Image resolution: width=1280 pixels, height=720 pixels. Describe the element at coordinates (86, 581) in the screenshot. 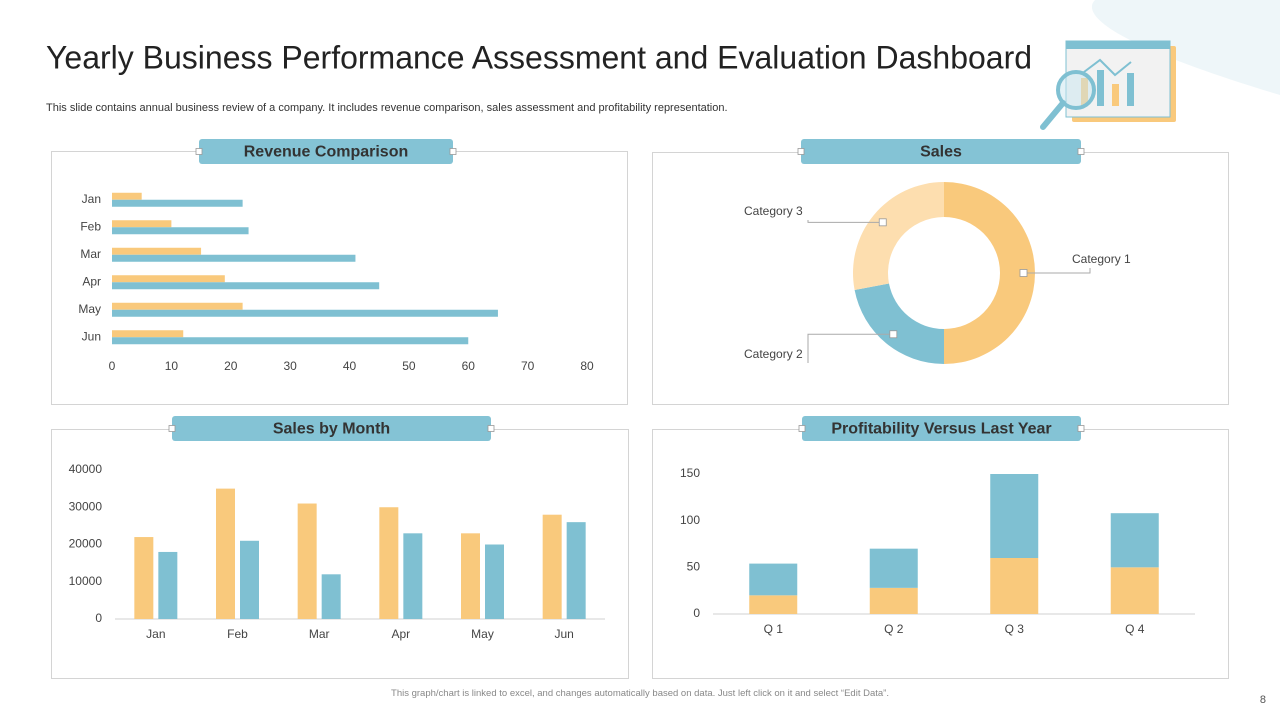

I see `y-tick-label: 10000` at that location.